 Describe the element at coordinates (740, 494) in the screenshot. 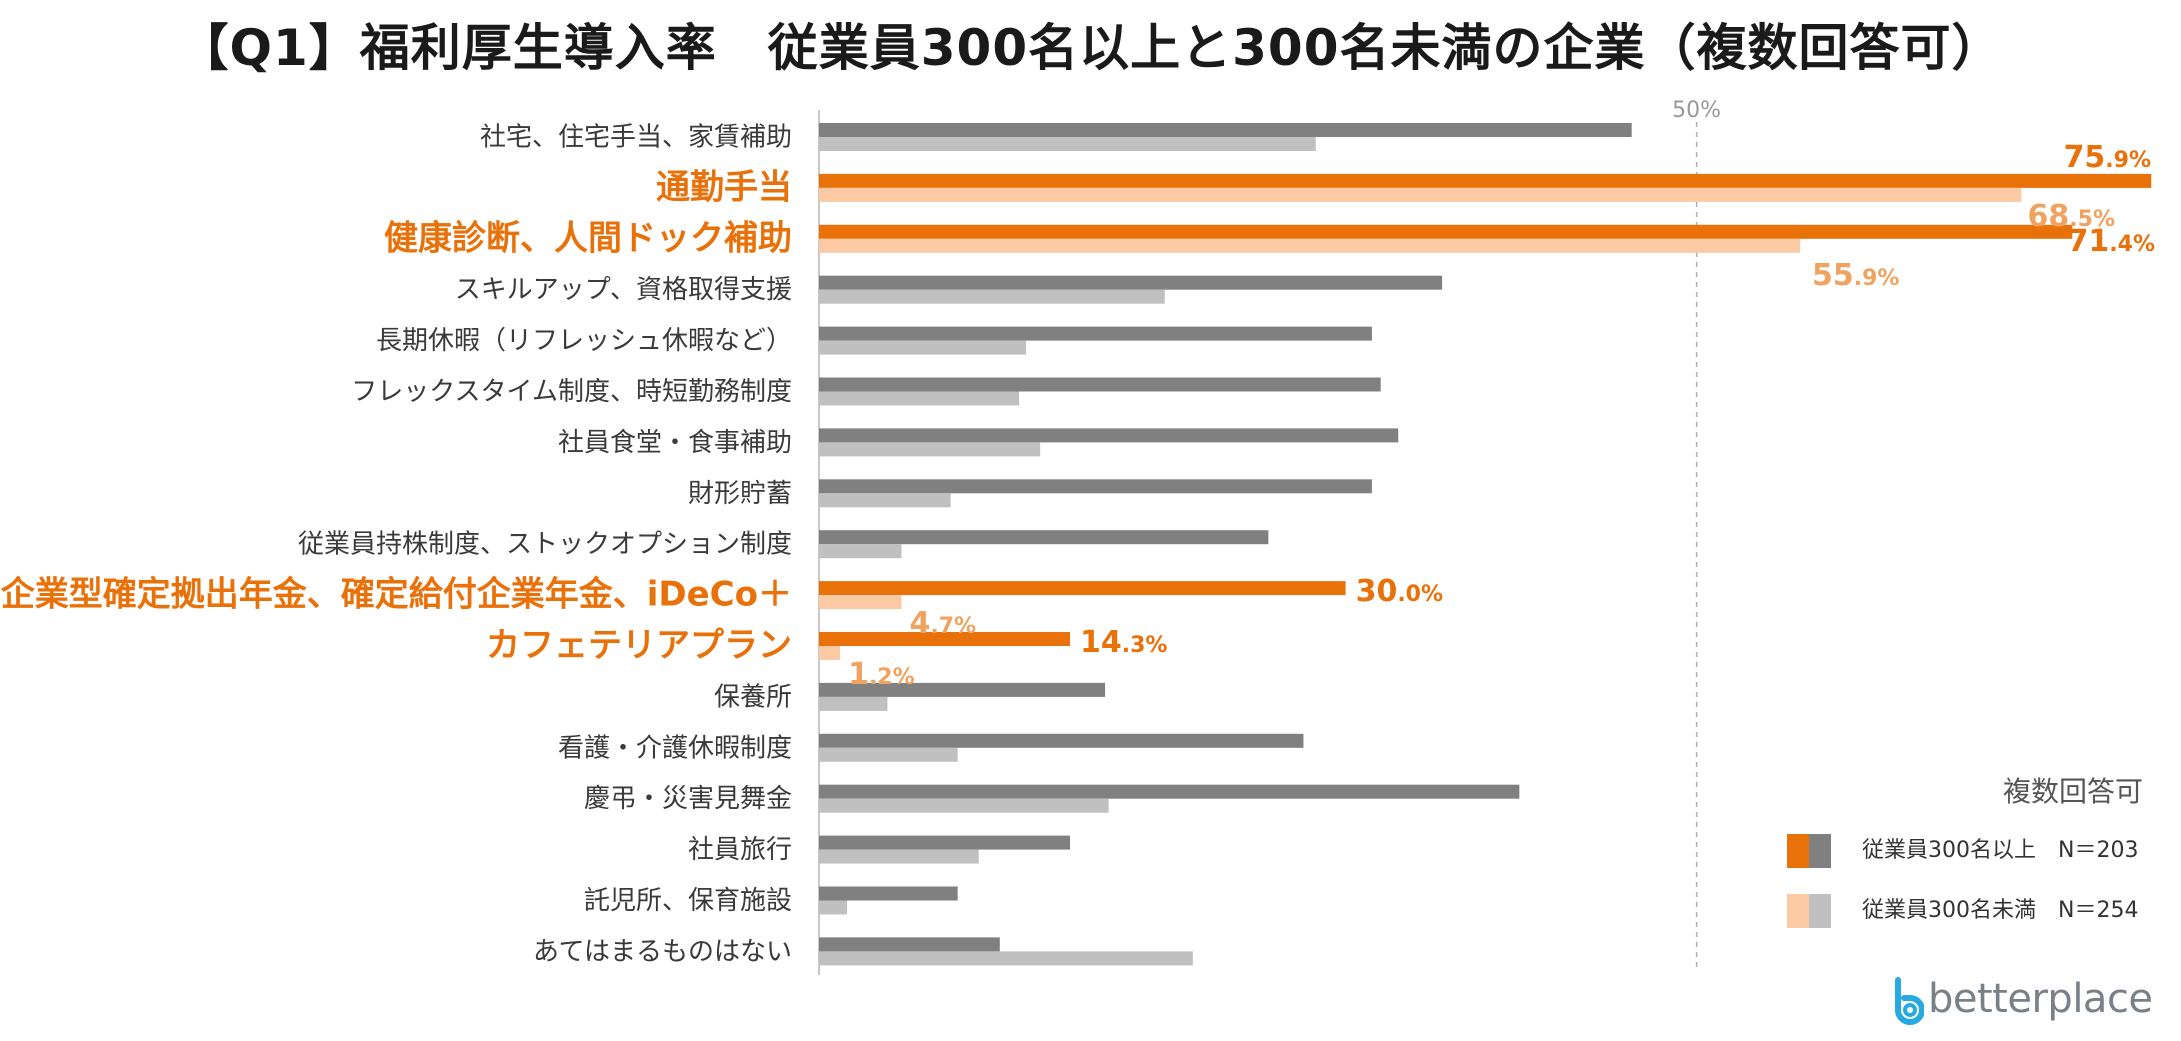

I see `category-label: 財形貯蓄` at that location.